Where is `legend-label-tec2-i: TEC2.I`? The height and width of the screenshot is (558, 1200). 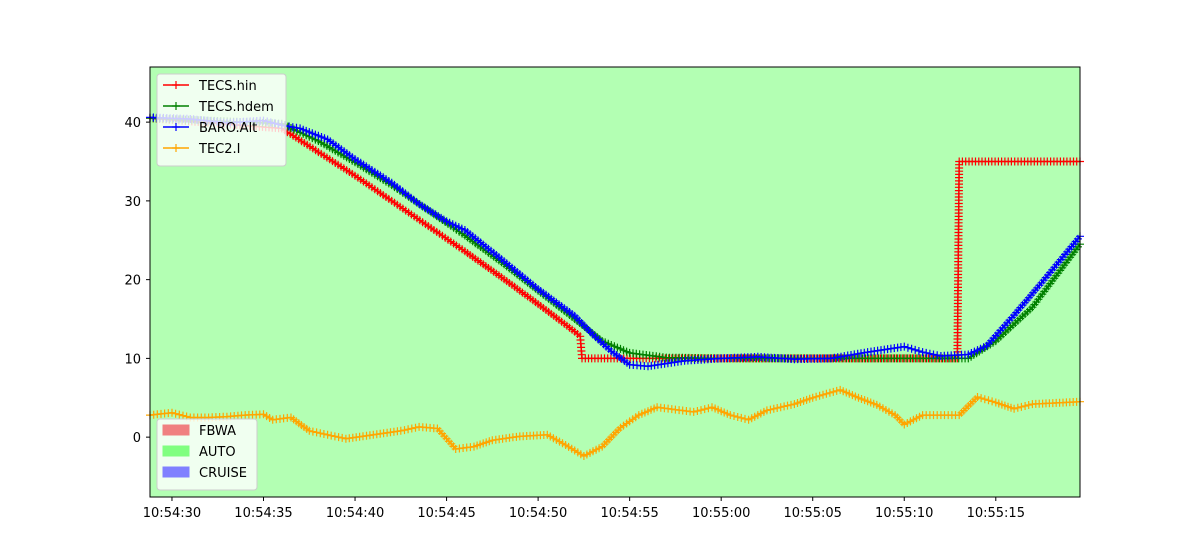
legend-label-tec2-i: TEC2.I is located at coordinates (219, 149).